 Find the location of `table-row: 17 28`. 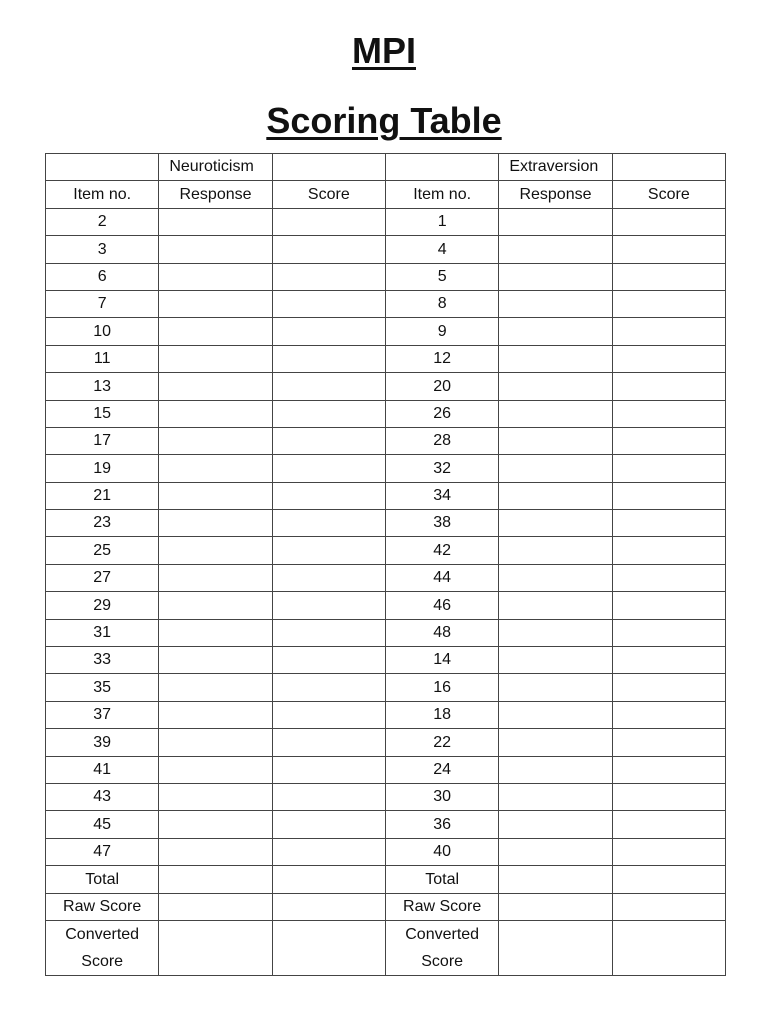

table-row: 17 28 is located at coordinates (385, 441).